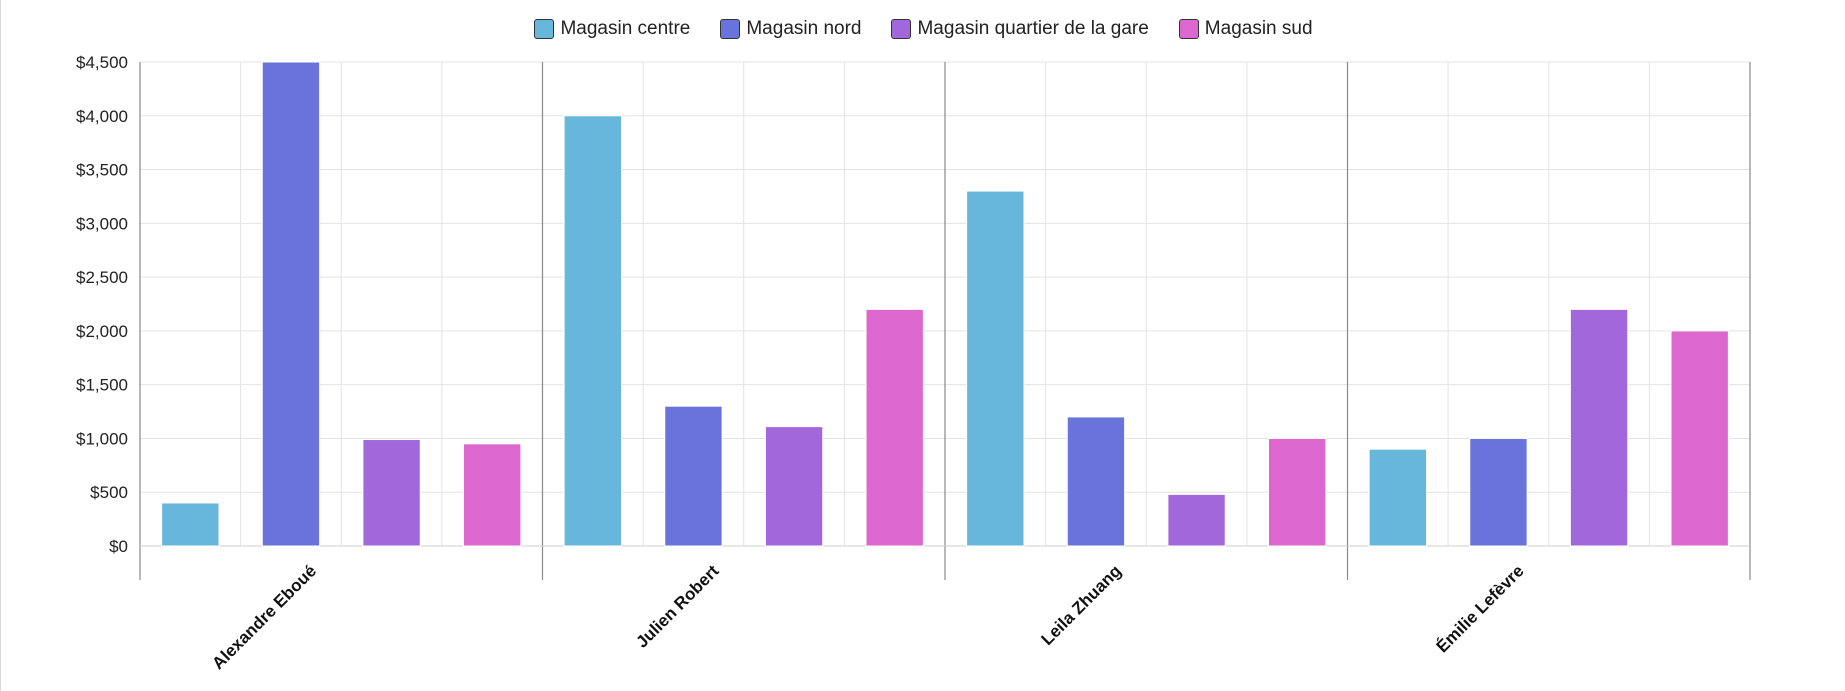 The height and width of the screenshot is (691, 1845). What do you see at coordinates (102, 331) in the screenshot?
I see `y-tick-label: $2,000` at bounding box center [102, 331].